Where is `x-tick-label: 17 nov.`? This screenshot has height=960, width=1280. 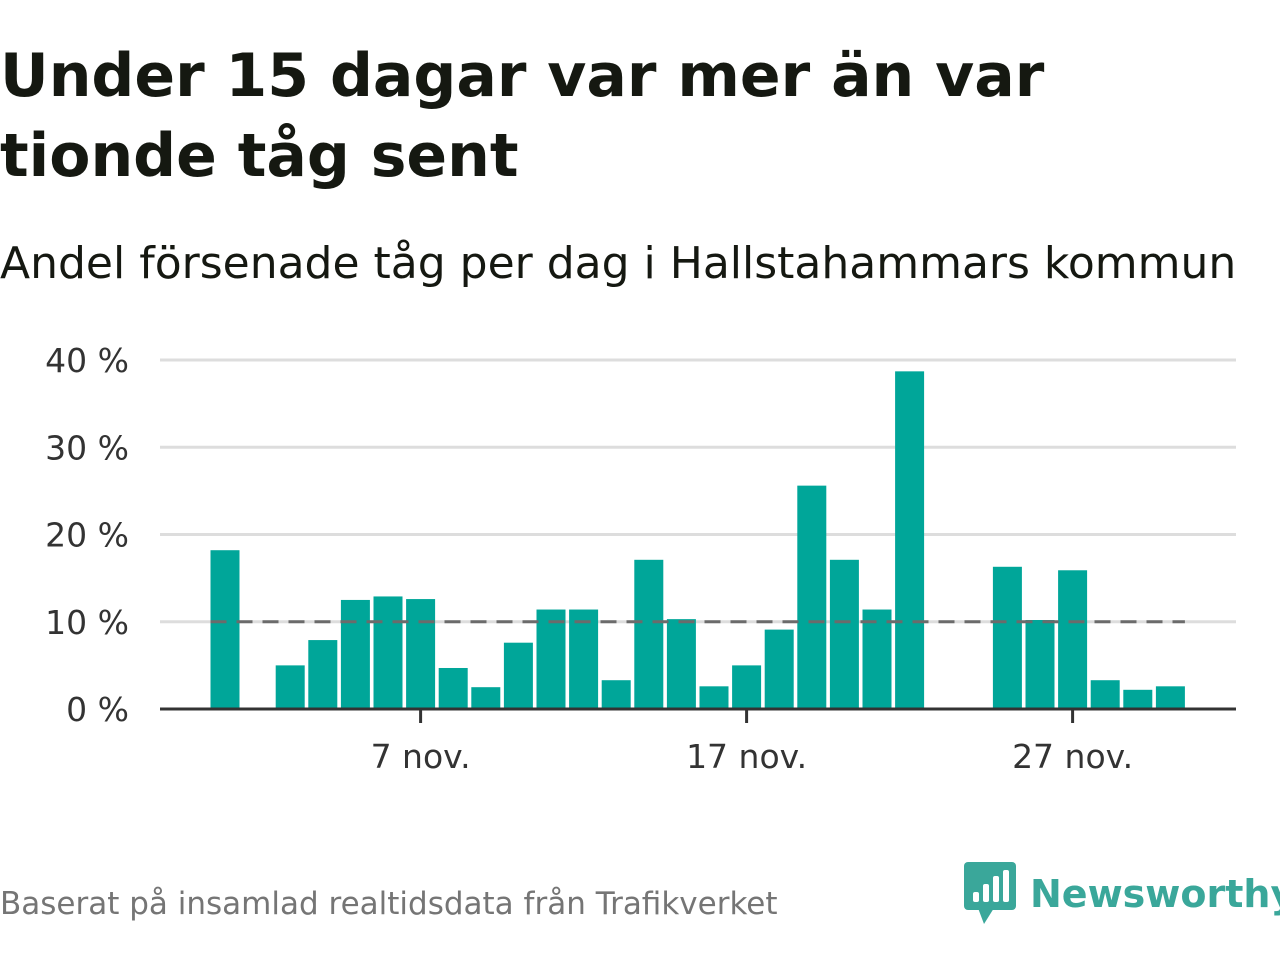 x-tick-label: 17 nov. is located at coordinates (746, 756).